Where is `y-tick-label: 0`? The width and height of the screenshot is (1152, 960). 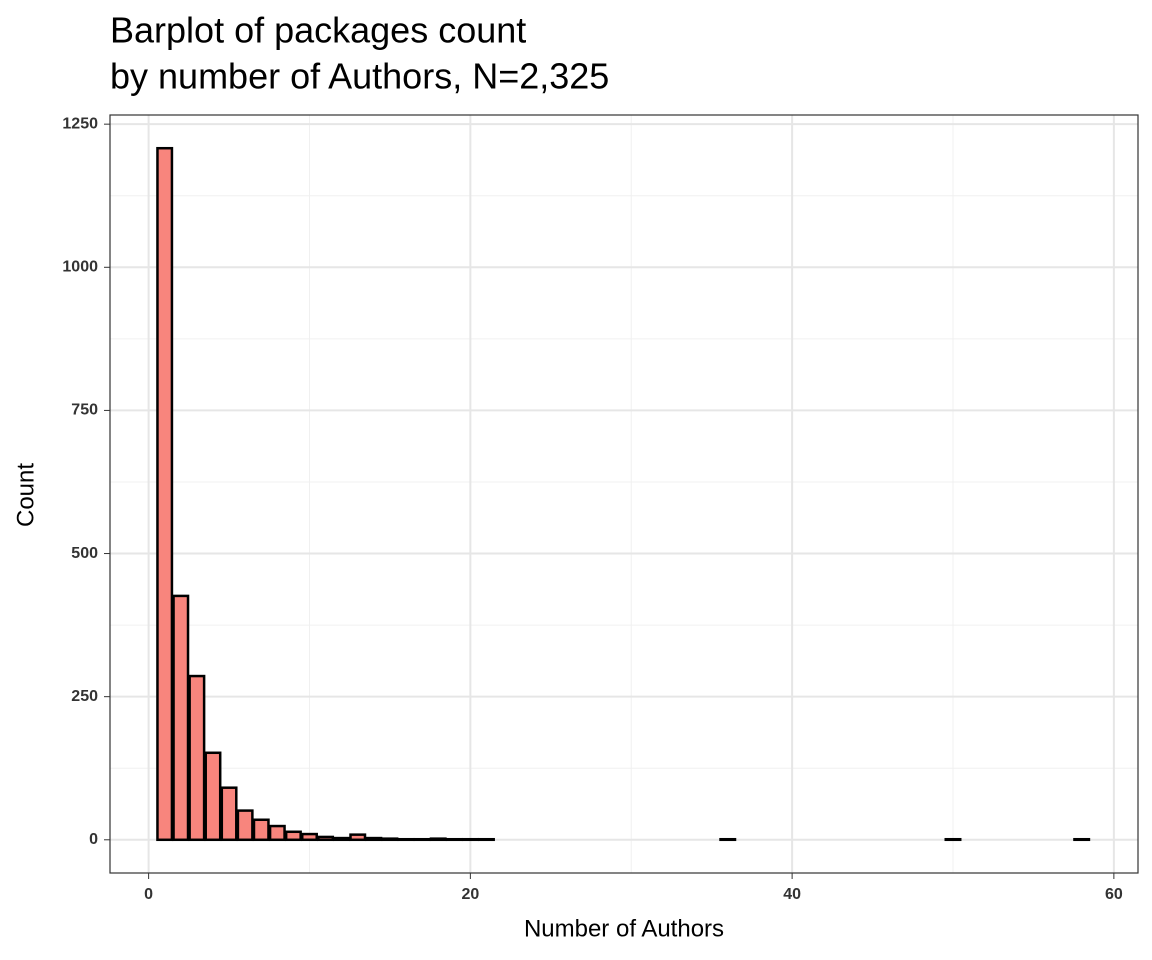
y-tick-label: 0 is located at coordinates (93, 839).